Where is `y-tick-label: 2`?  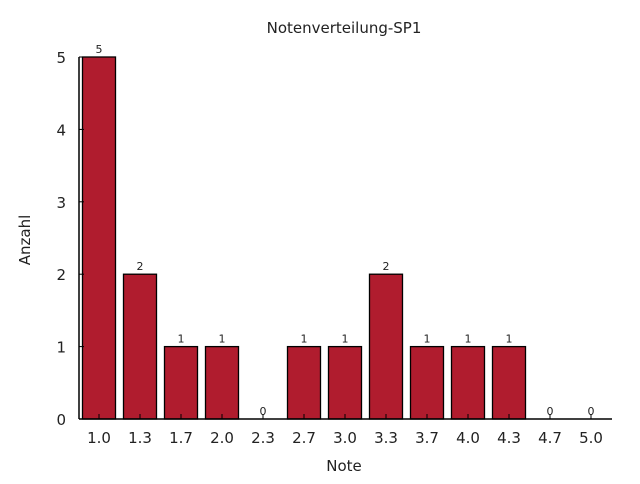 y-tick-label: 2 is located at coordinates (61, 275).